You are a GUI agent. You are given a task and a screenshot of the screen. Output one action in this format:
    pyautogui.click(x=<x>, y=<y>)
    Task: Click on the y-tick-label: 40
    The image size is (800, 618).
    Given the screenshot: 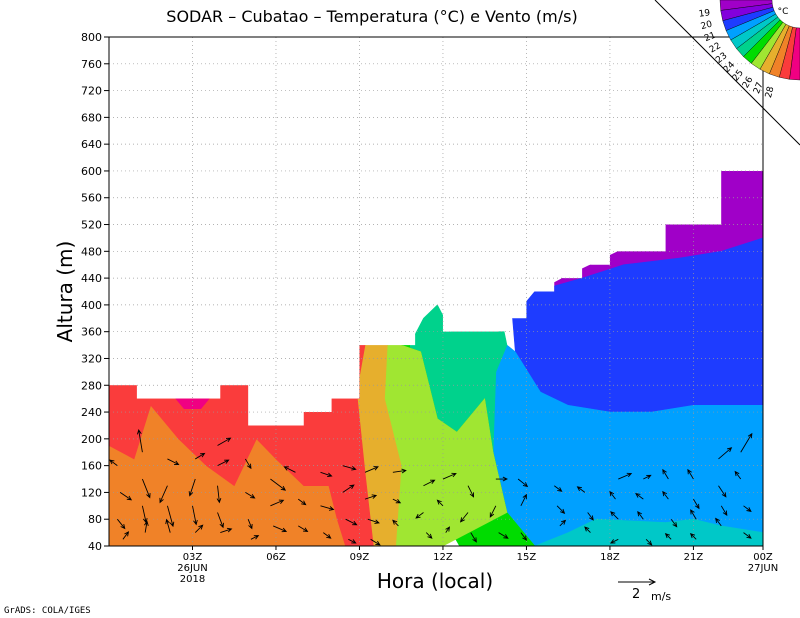 What is the action you would take?
    pyautogui.click(x=95, y=546)
    